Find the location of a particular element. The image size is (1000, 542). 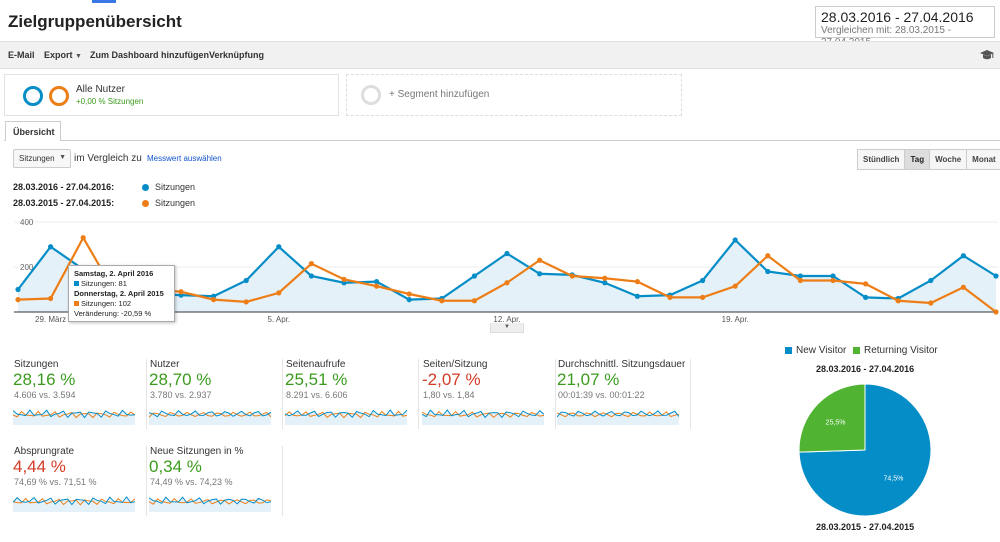

top-accent-line is located at coordinates (500, 1).